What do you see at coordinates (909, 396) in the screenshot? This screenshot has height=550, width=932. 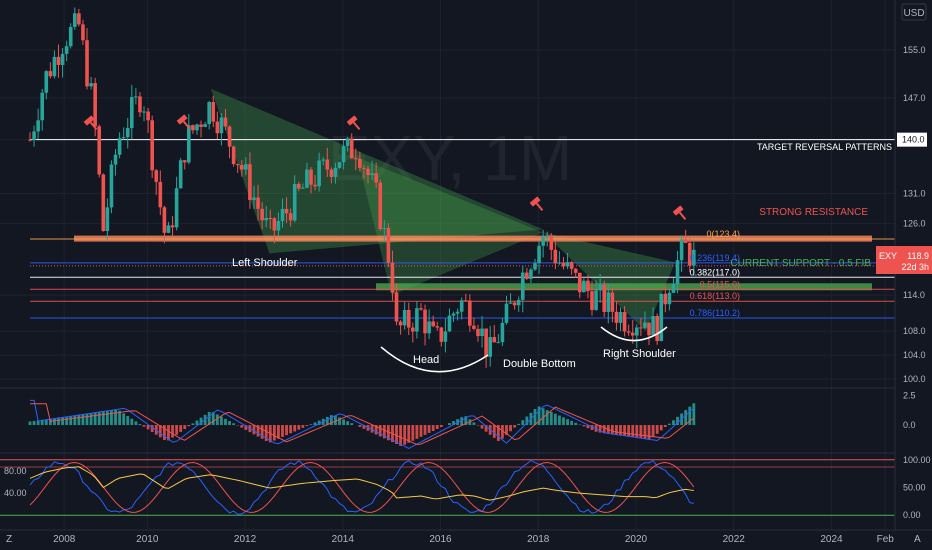 I see `macd-tick: 2.5` at bounding box center [909, 396].